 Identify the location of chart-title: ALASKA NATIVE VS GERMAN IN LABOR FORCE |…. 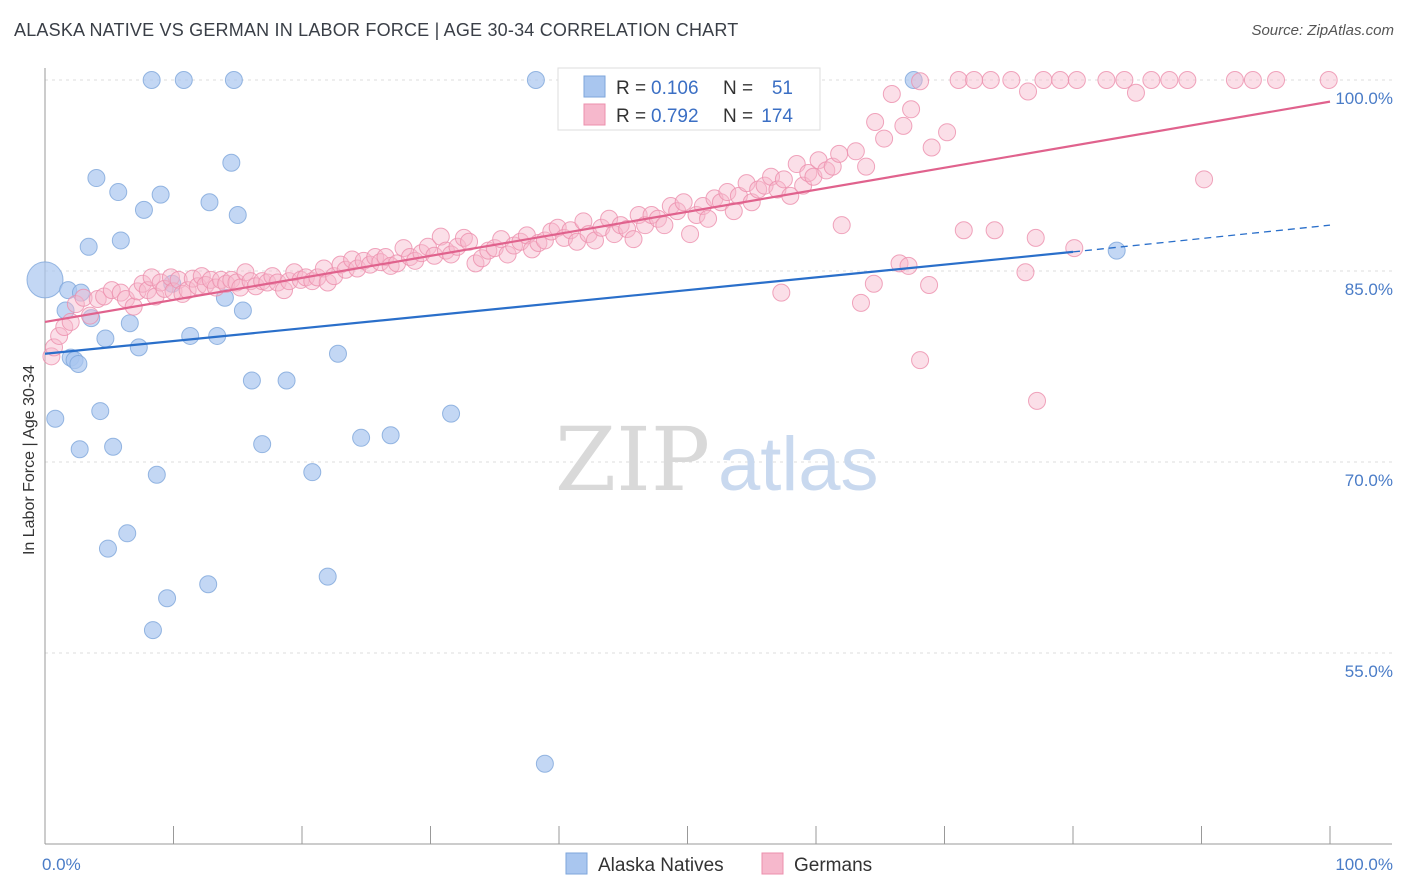
(376, 30).